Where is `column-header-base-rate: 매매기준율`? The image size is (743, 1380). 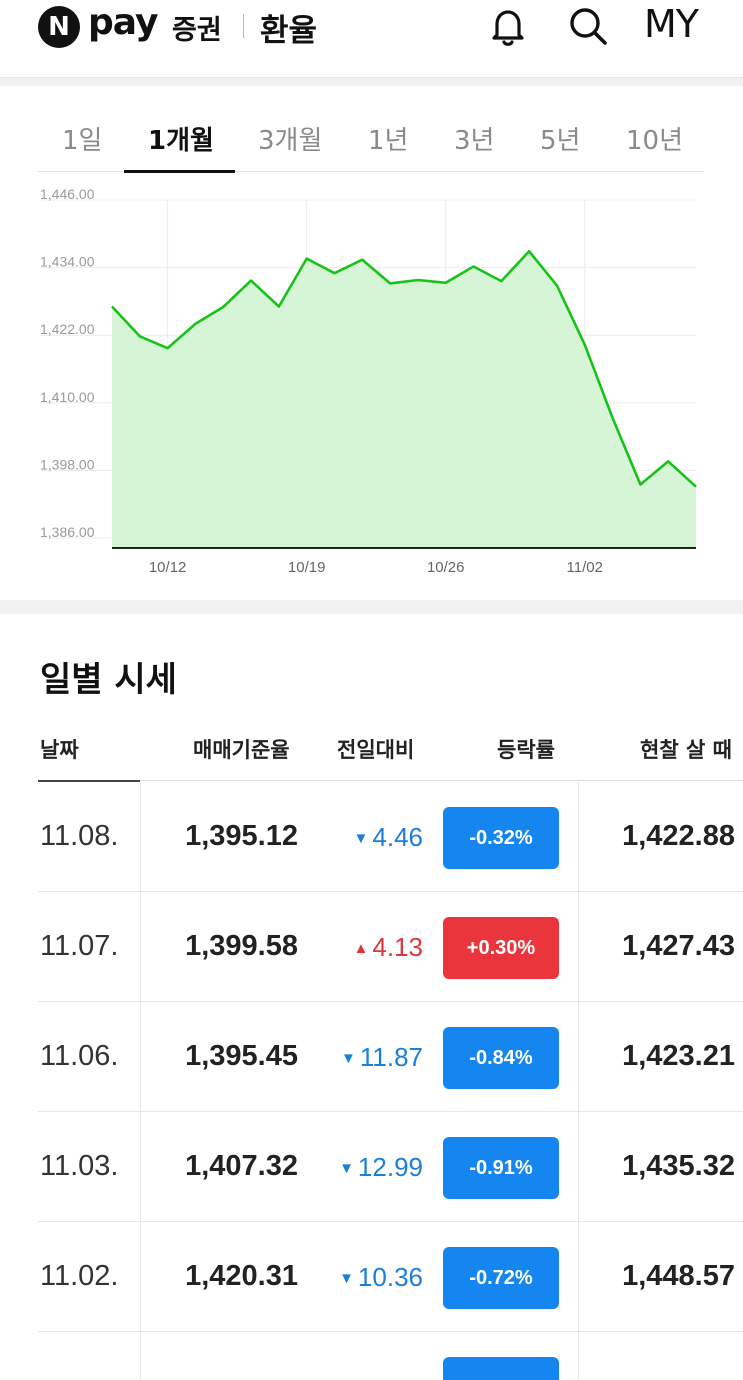
column-header-base-rate: 매매기준율 is located at coordinates (241, 750).